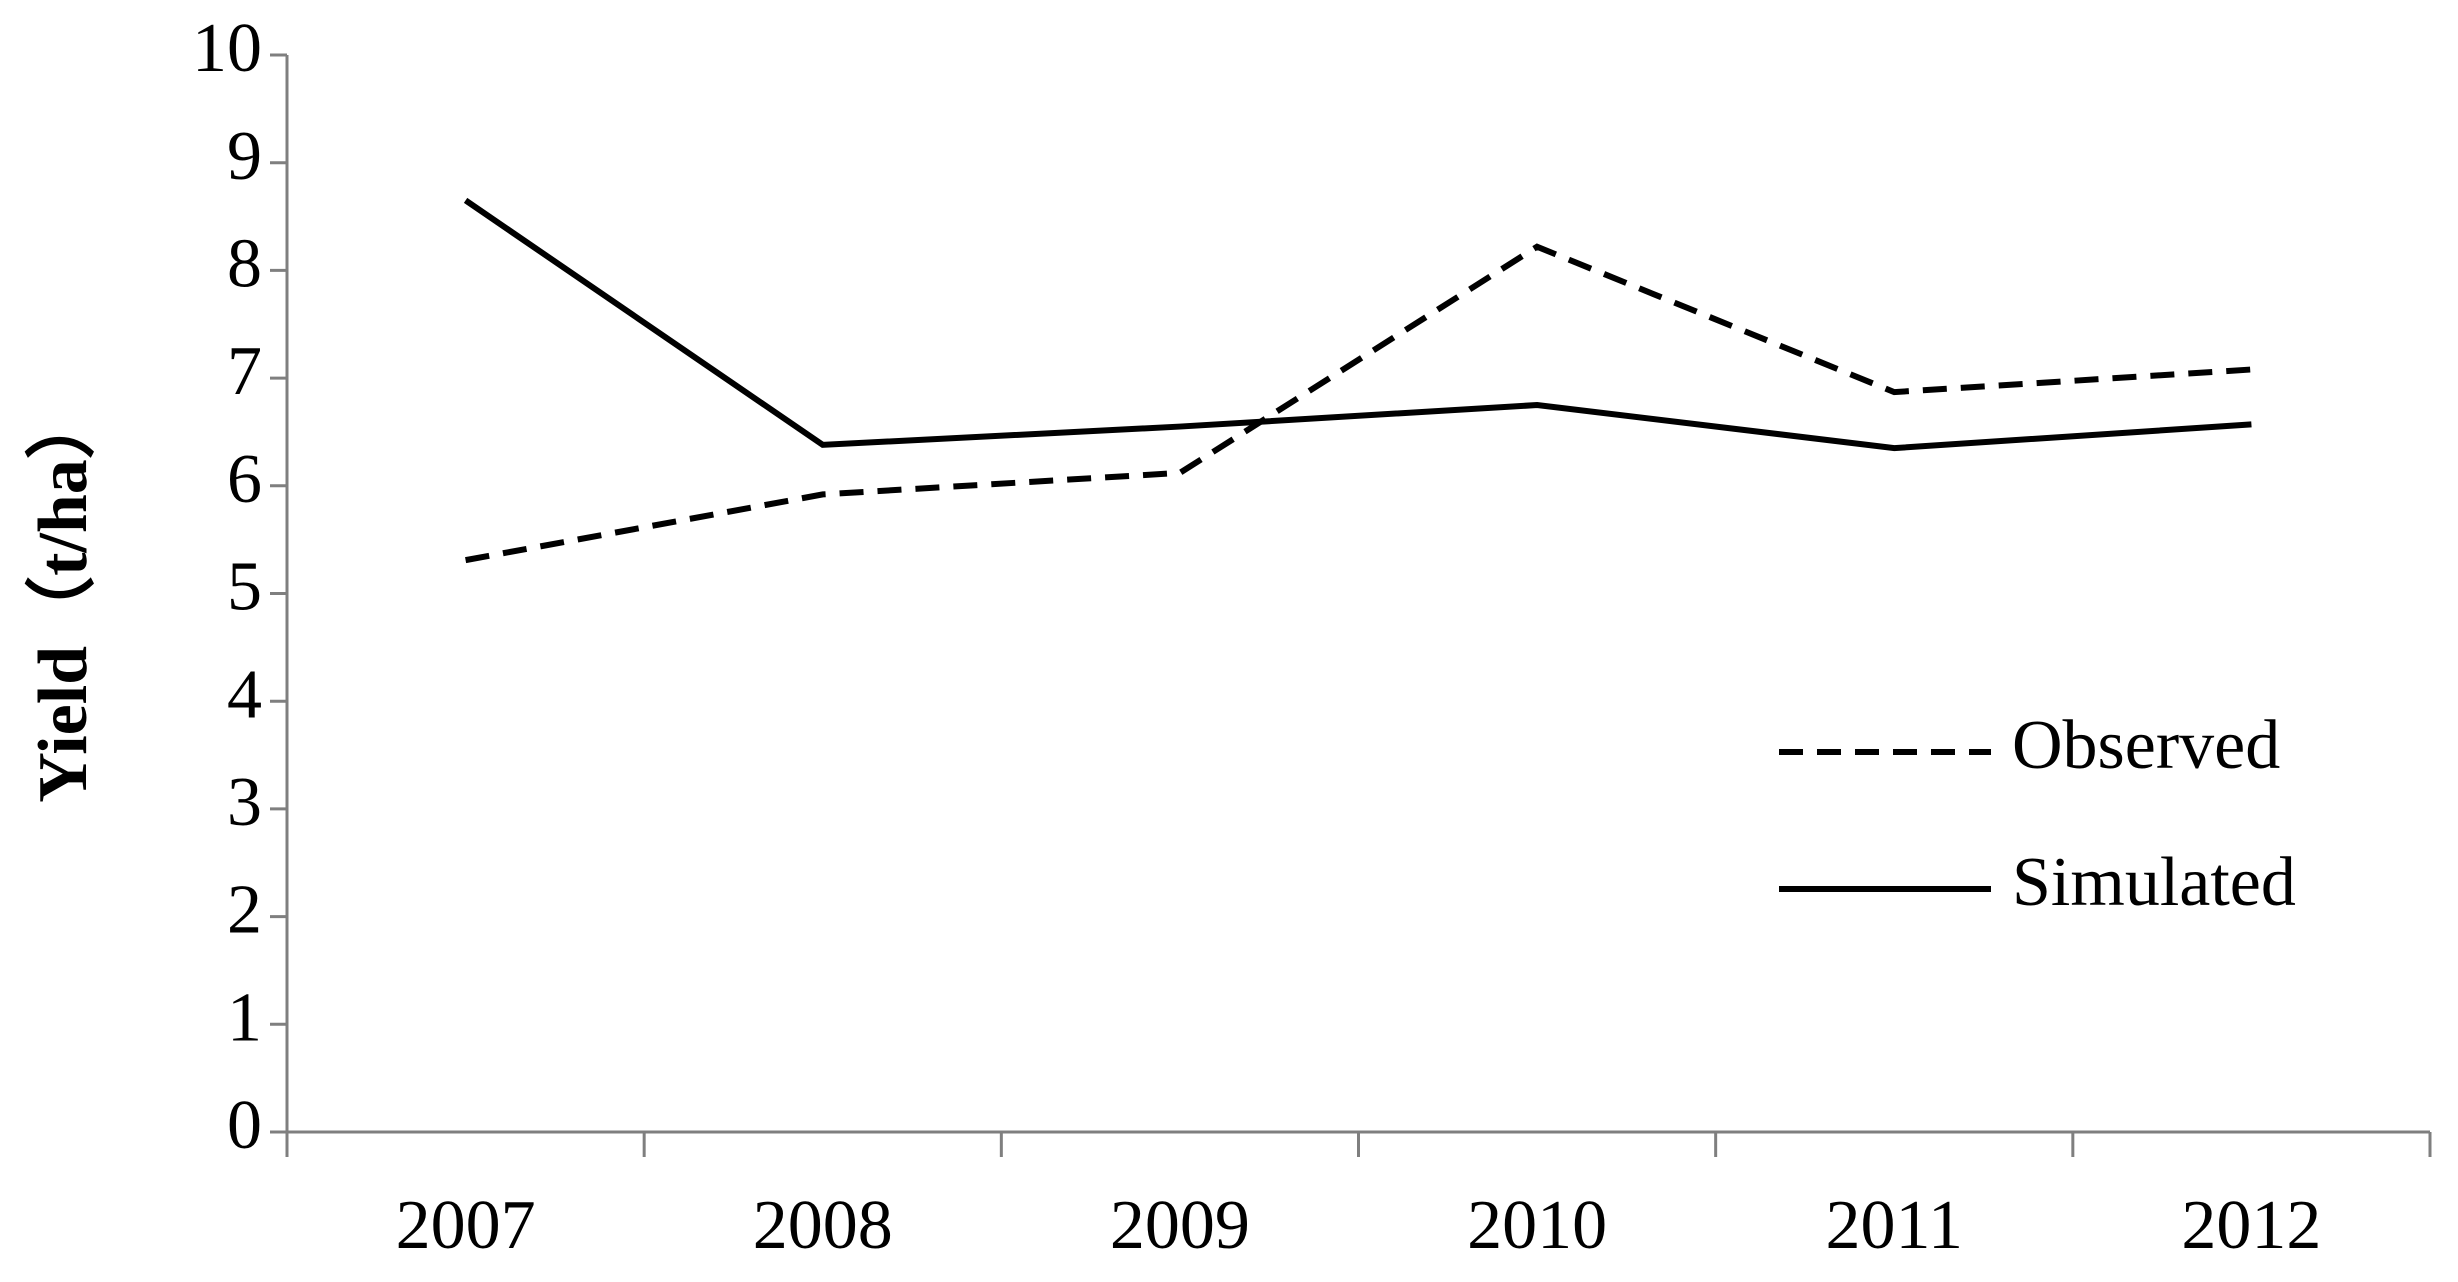 This screenshot has width=2458, height=1282. Describe the element at coordinates (227, 48) in the screenshot. I see `y-tick-label: 10` at that location.